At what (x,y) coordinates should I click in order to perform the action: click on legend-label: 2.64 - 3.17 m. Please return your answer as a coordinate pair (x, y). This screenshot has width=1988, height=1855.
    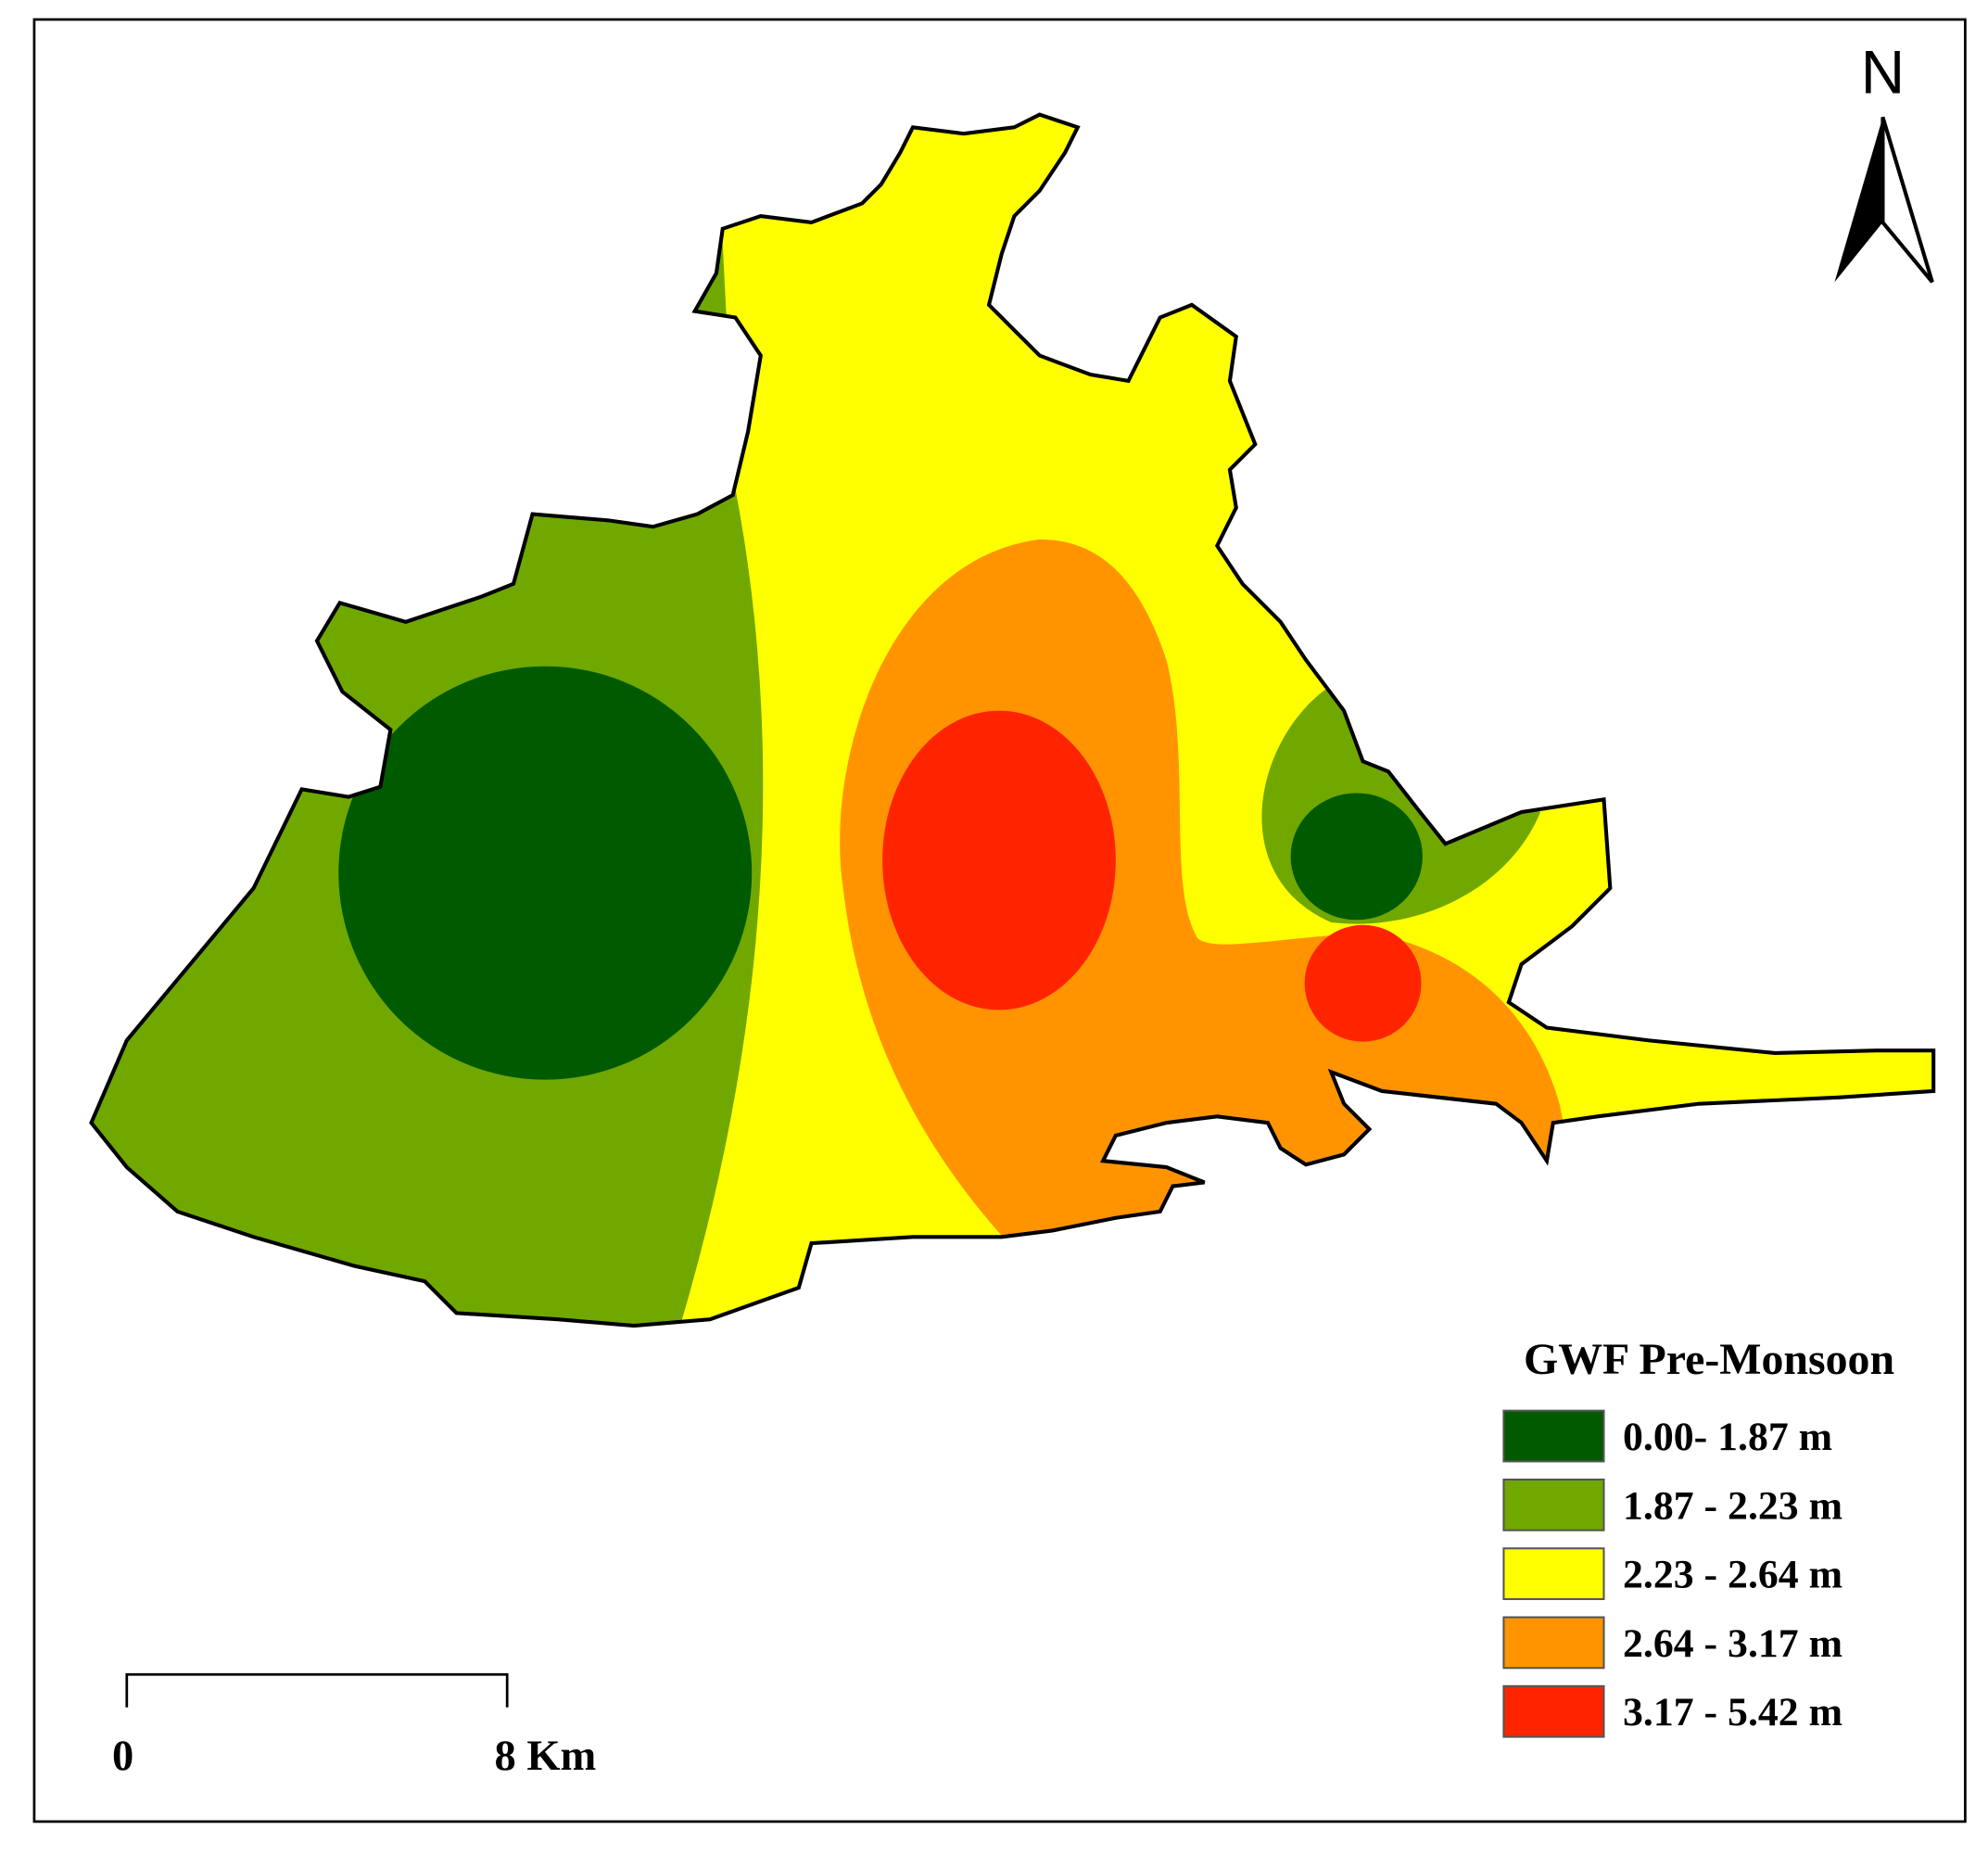
    Looking at the image, I should click on (1732, 1643).